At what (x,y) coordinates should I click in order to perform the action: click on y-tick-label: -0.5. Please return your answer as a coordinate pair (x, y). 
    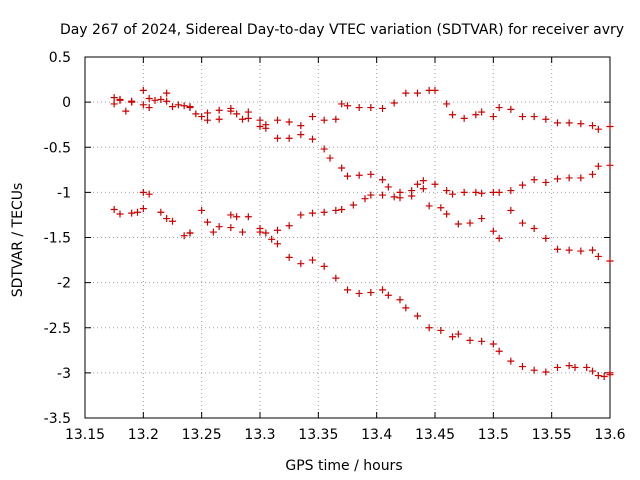
    Looking at the image, I should click on (57, 148).